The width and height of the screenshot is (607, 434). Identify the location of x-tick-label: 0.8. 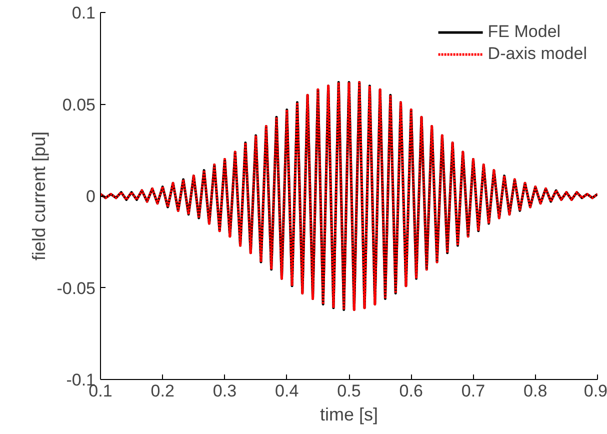
(536, 391).